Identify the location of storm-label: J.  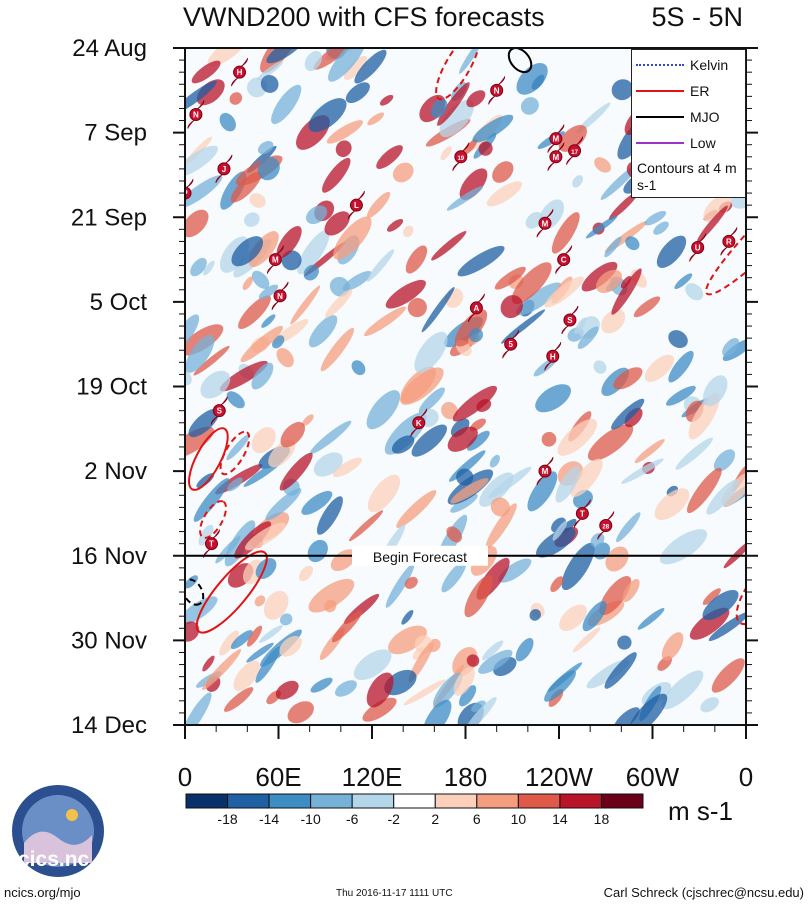
(224, 169).